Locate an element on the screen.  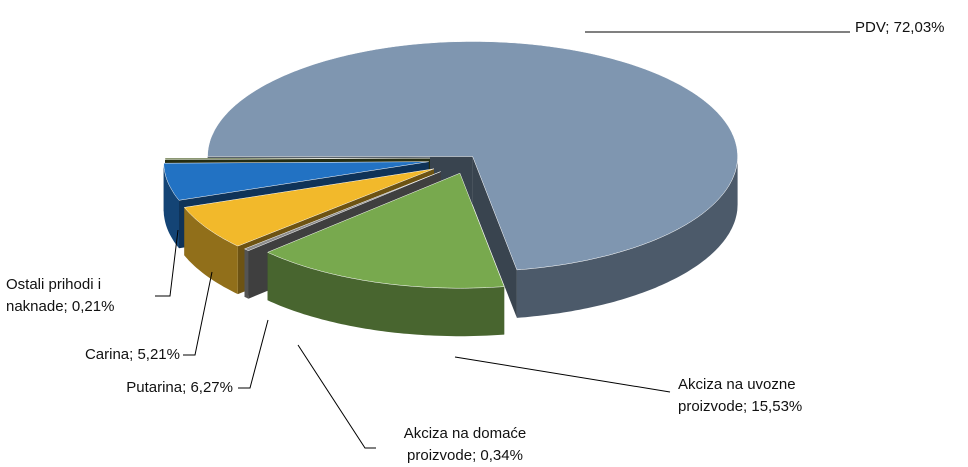
data-label: Carina; 5,21% is located at coordinates (132, 354).